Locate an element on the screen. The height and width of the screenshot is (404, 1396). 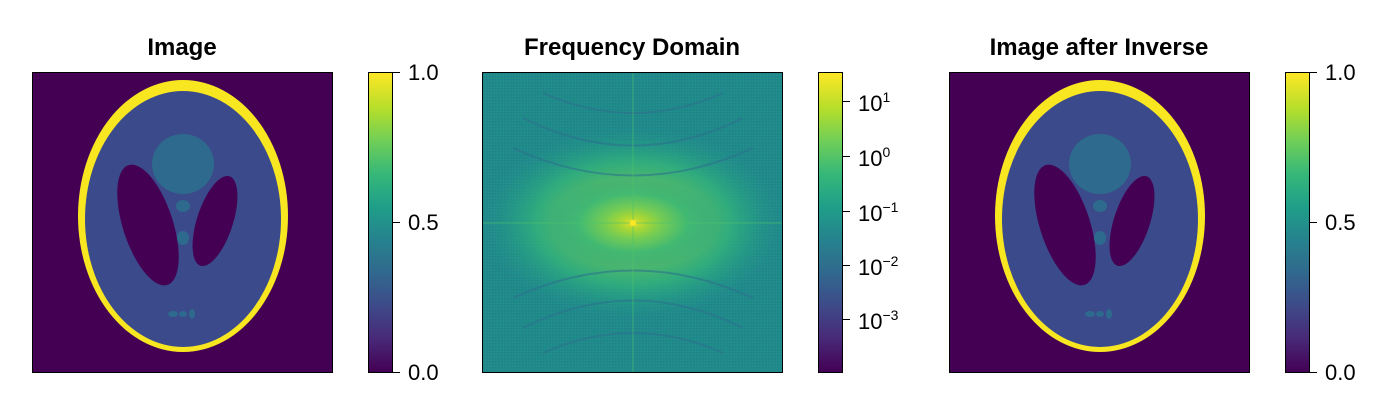
colorbar-tick-label: 10⁻² is located at coordinates (878, 266).